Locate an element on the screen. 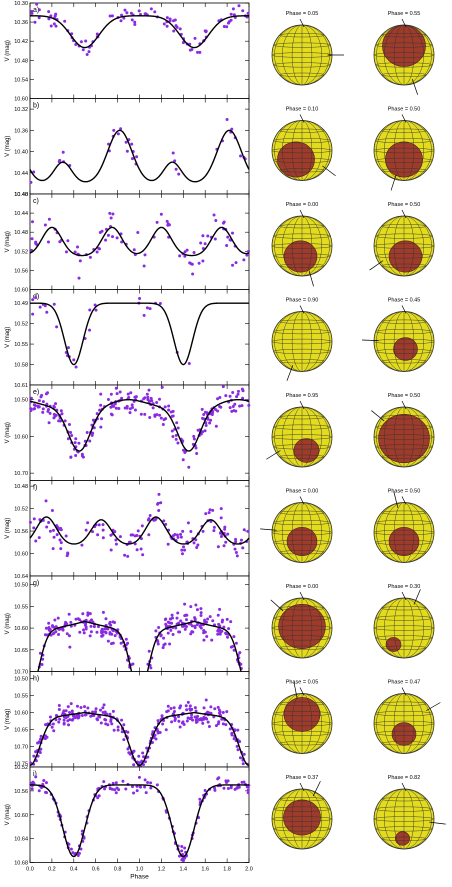  star-model-2: Phase = 0.82 is located at coordinates (409, 812).